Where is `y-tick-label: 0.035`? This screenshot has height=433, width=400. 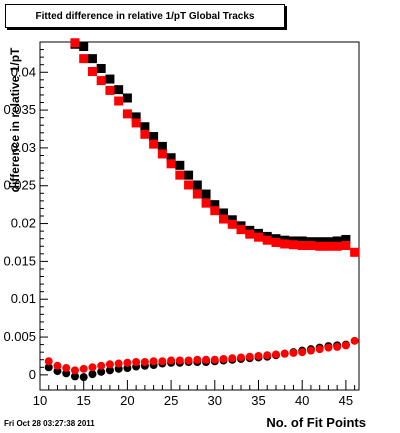 y-tick-label: 0.035 is located at coordinates (19, 109).